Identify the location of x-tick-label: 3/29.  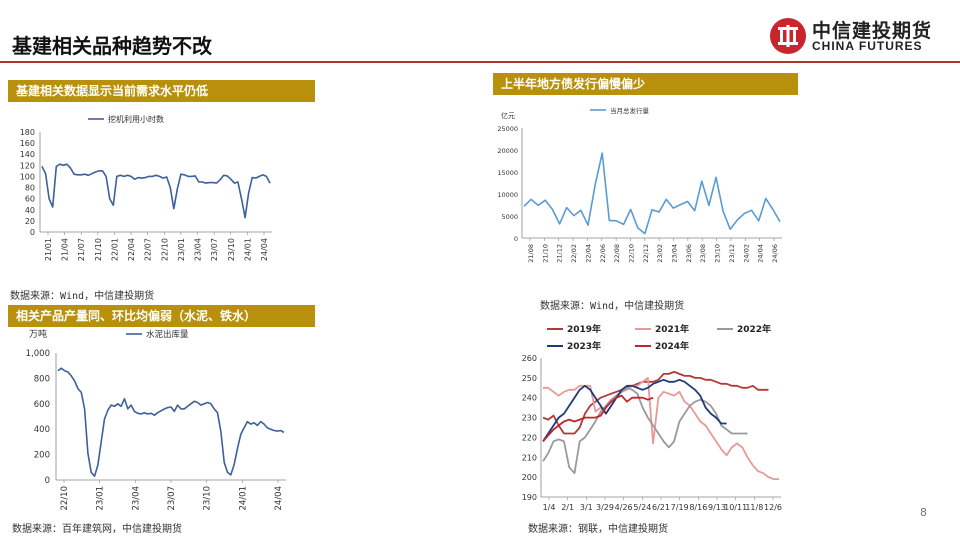
(605, 507).